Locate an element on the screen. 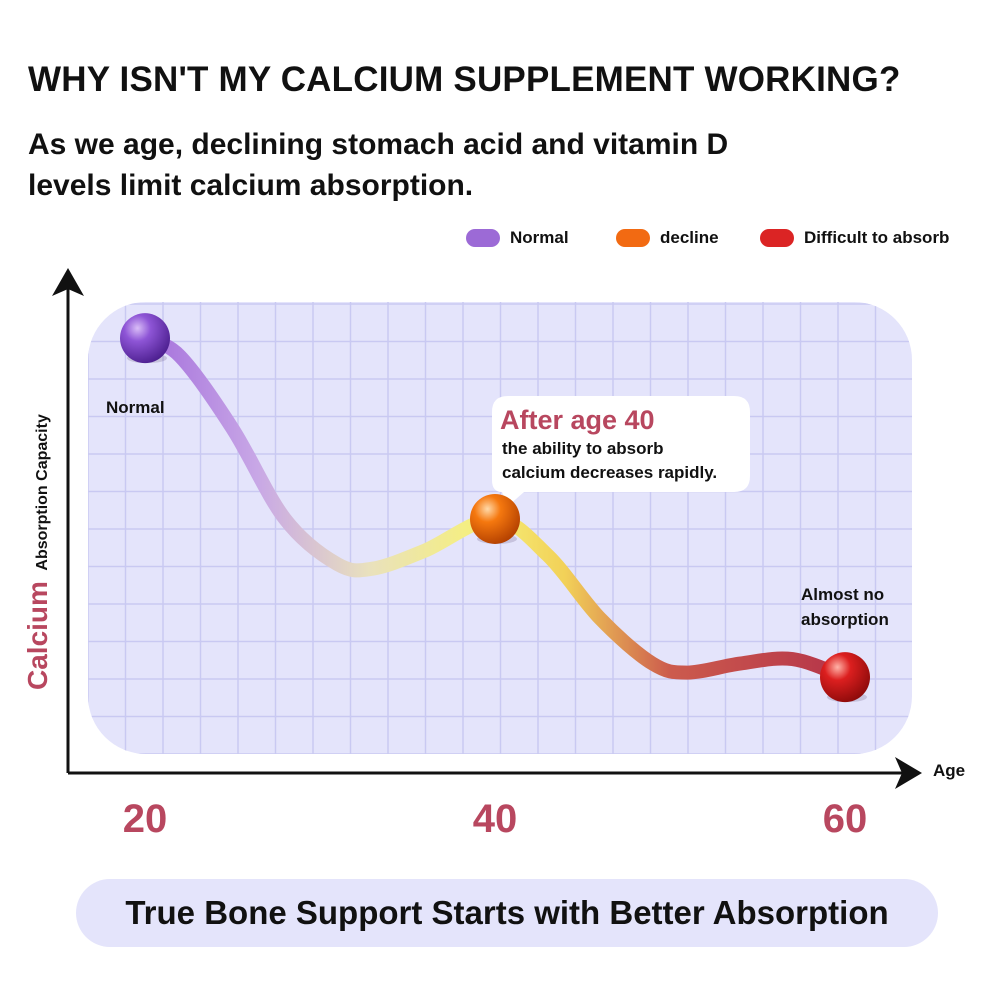  callout-line-1: the ability to absorb is located at coordinates (583, 448).